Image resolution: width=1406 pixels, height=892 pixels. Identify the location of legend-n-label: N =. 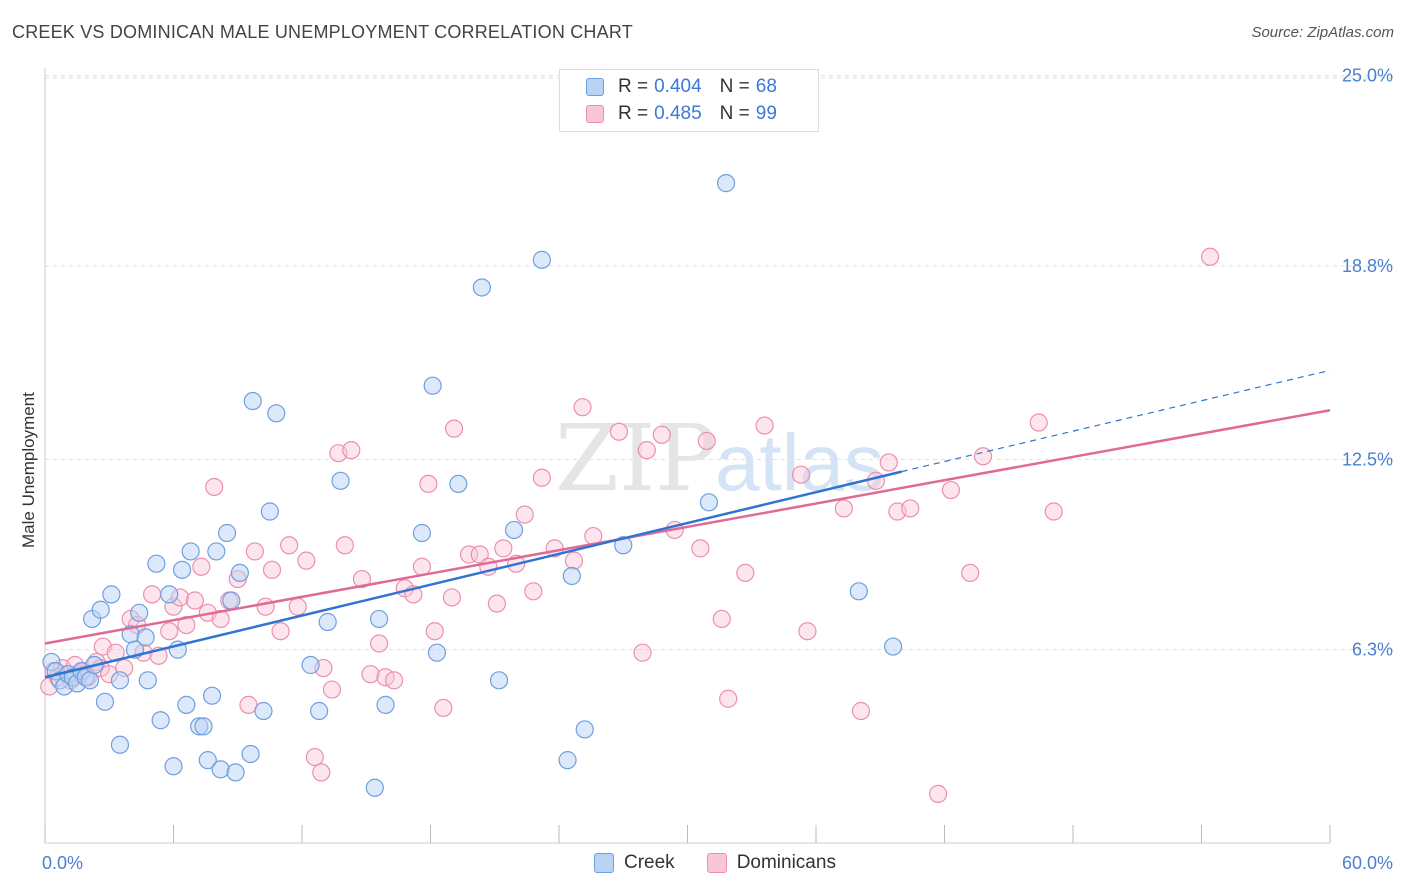
(734, 86).